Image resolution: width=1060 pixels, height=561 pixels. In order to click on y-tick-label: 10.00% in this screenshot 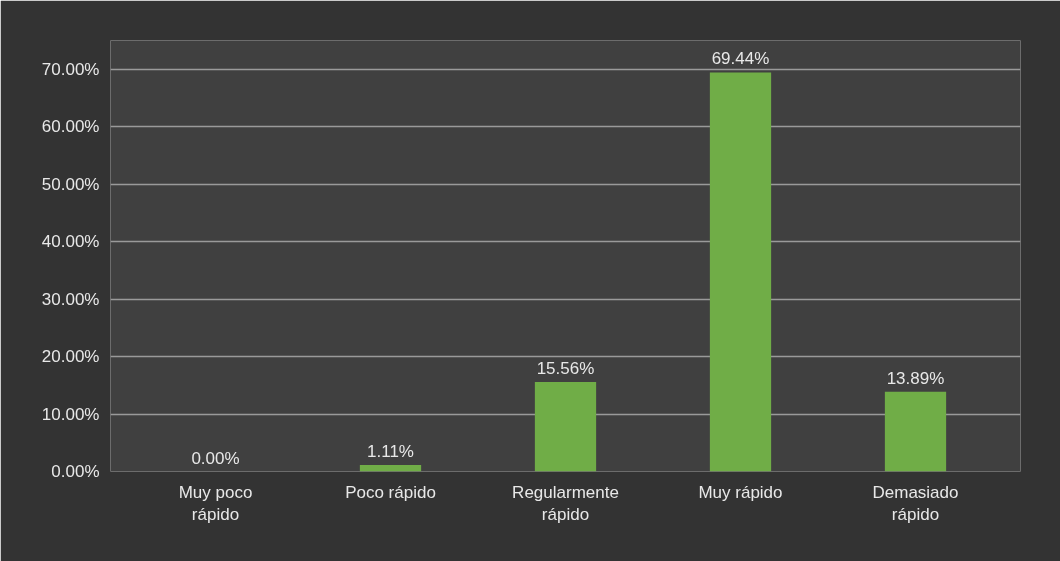, I will do `click(70, 414)`.